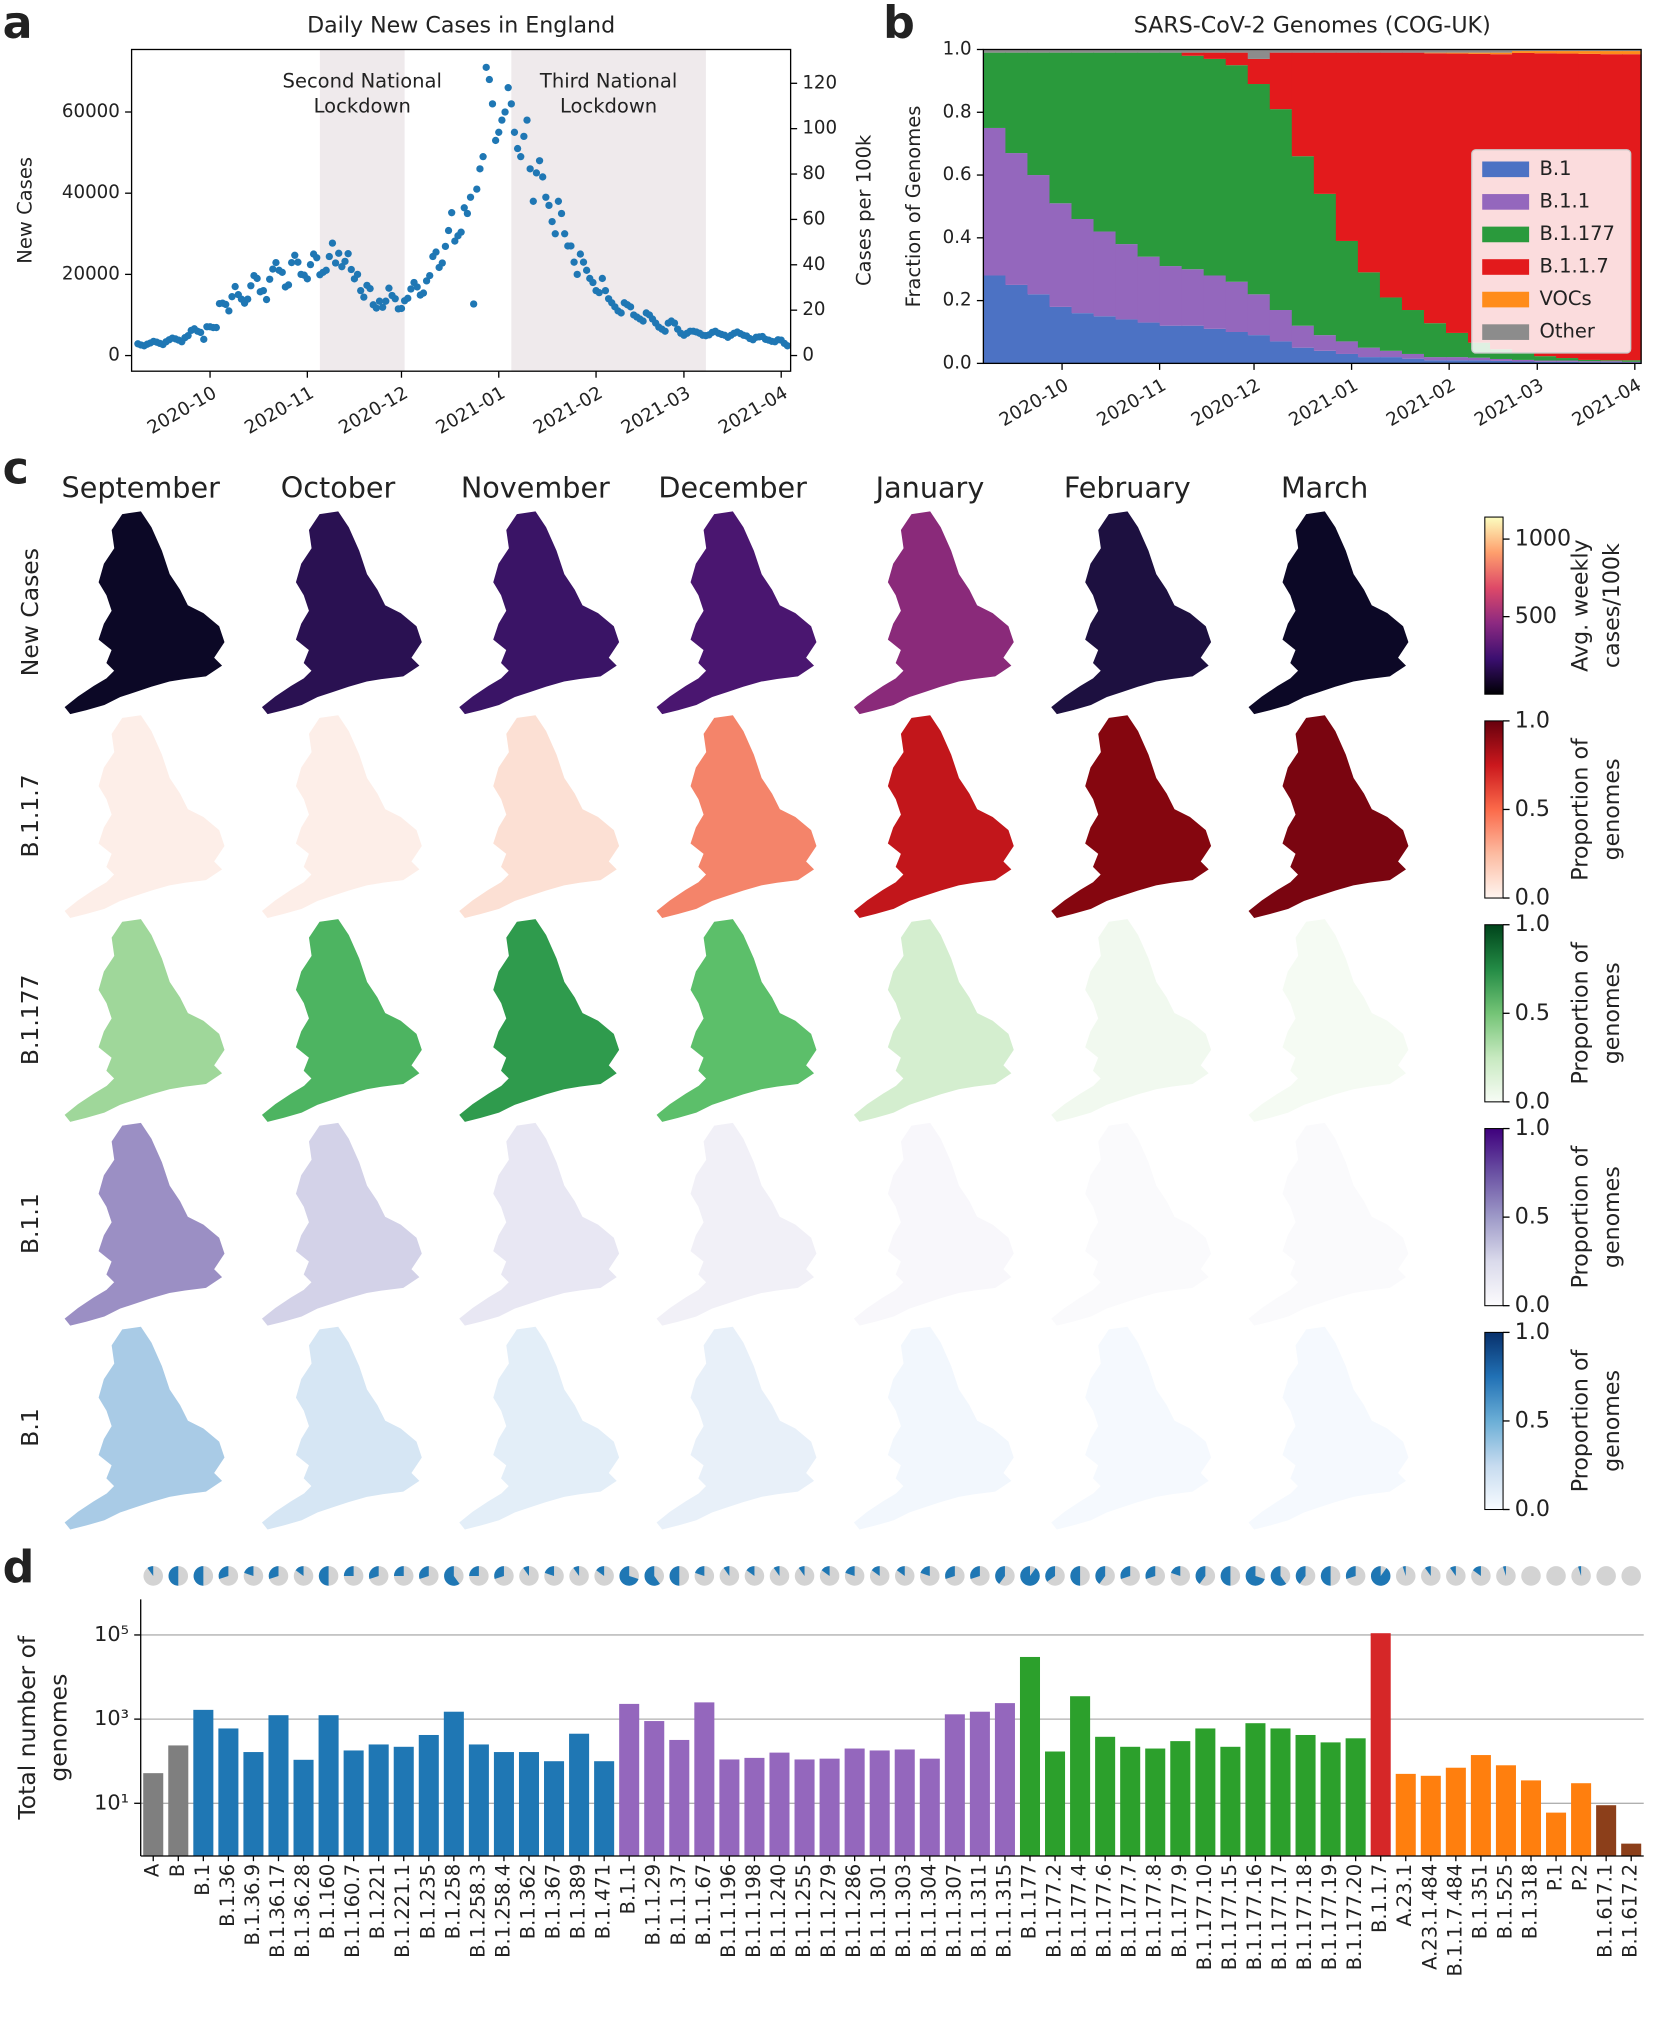 The height and width of the screenshot is (2043, 1662). What do you see at coordinates (141, 488) in the screenshot?
I see `column-label: September` at bounding box center [141, 488].